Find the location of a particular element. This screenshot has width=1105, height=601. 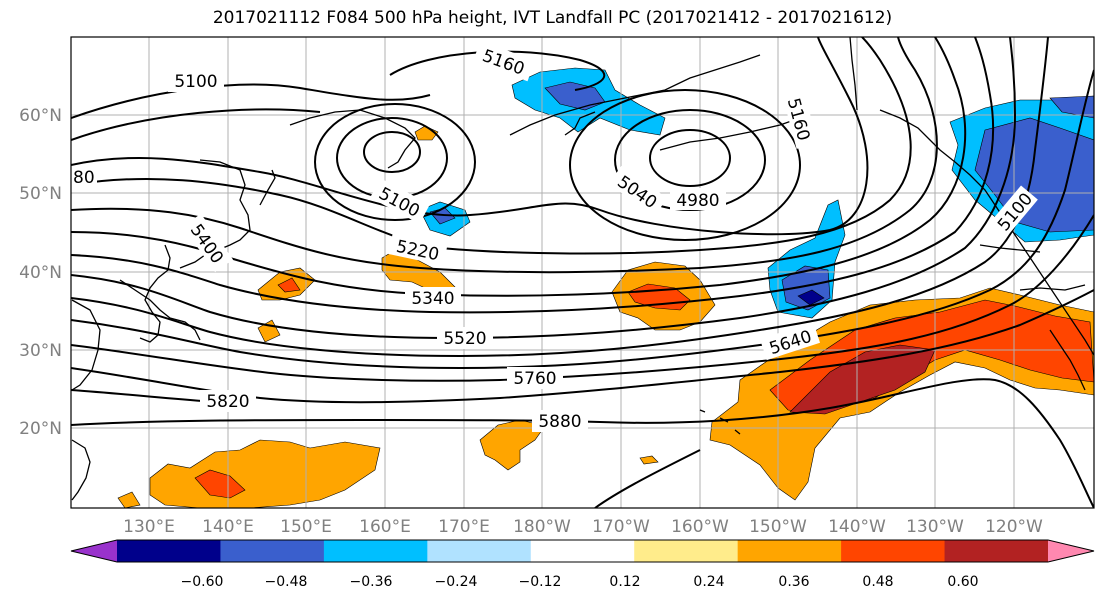

colorbar-tick-label: 0.12 is located at coordinates (624, 582).